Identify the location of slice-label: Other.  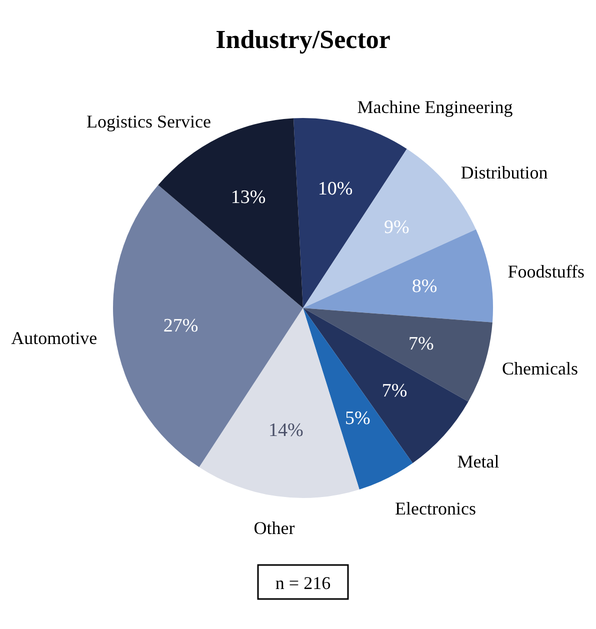
(274, 528).